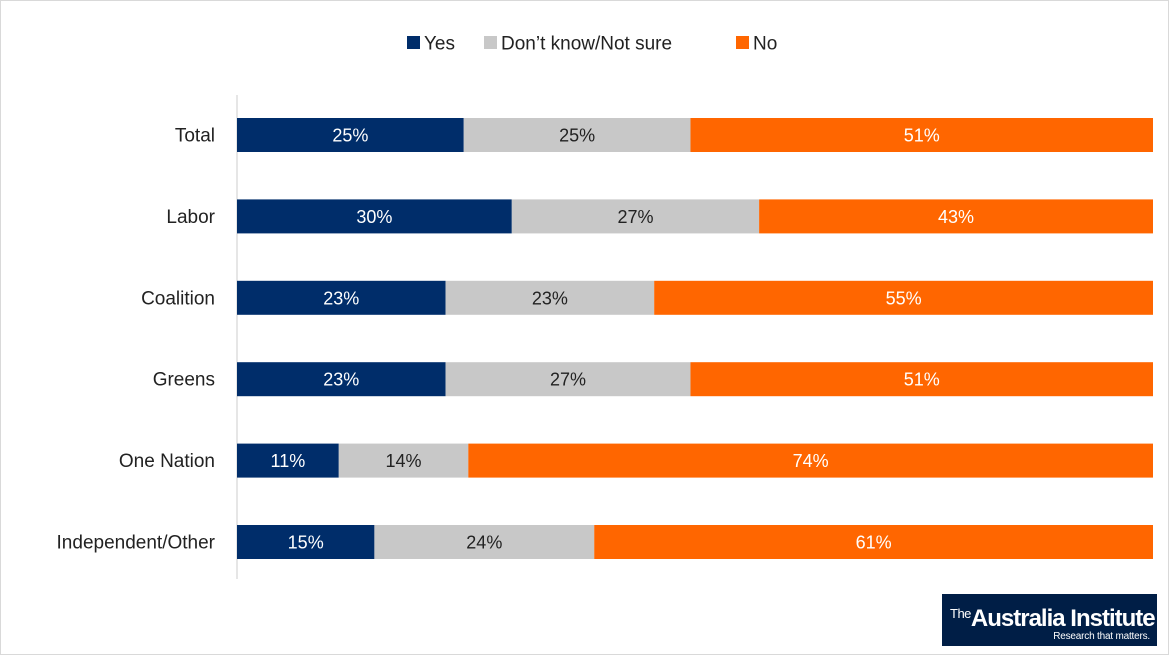 This screenshot has width=1169, height=655. I want to click on data-label-coalition-don-t-know-not-sure: 23%, so click(550, 298).